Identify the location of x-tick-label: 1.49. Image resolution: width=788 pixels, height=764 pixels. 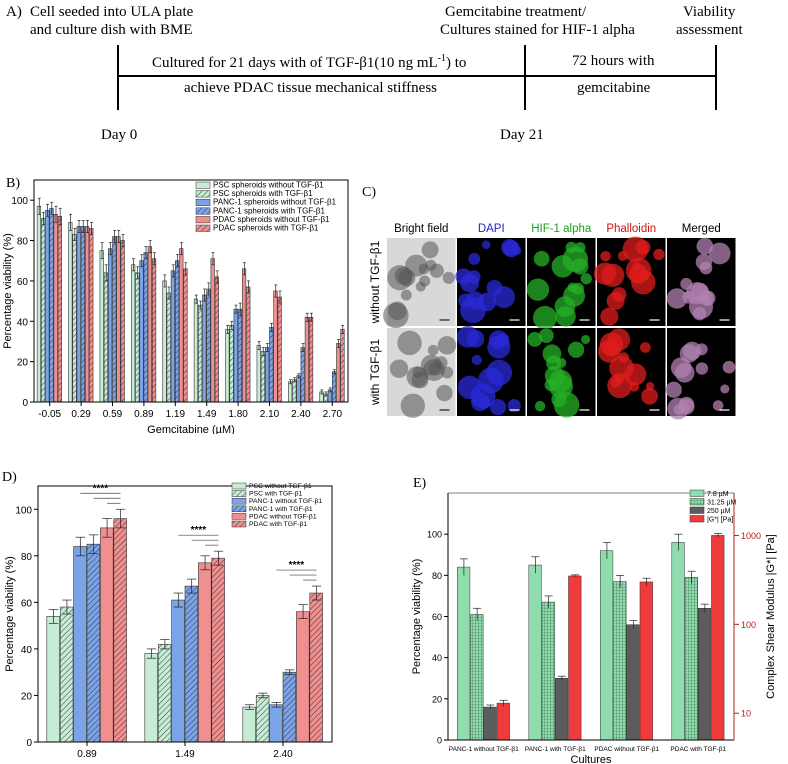
(185, 754).